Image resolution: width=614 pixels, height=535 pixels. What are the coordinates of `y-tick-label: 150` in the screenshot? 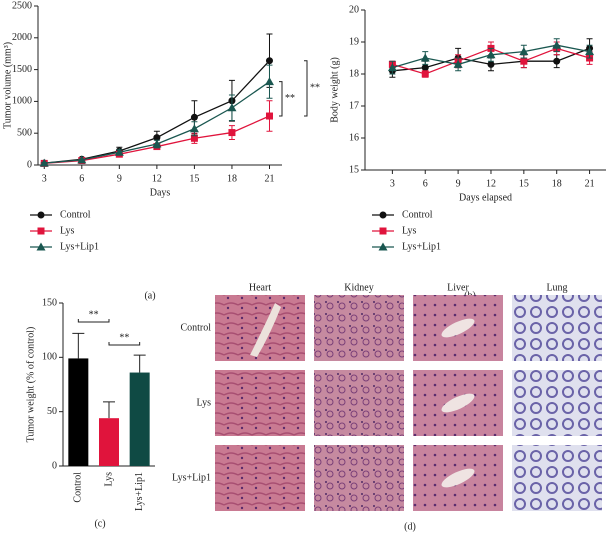 It's located at (49, 302).